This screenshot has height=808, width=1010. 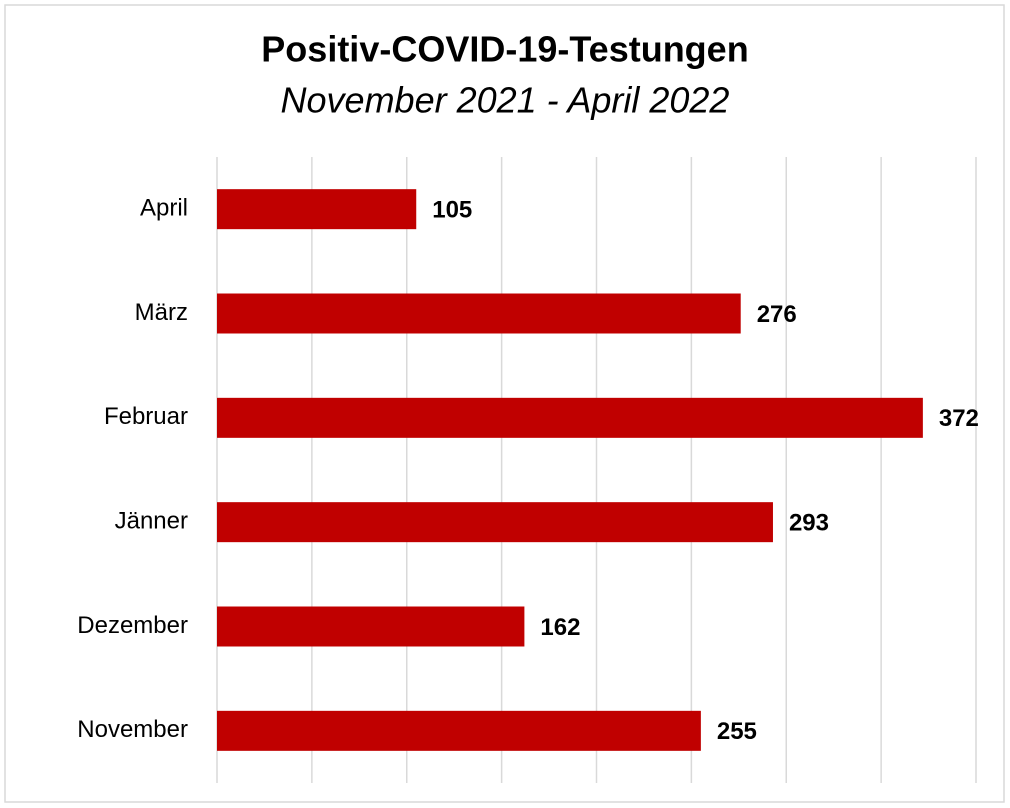 What do you see at coordinates (560, 627) in the screenshot?
I see `data-label: 162` at bounding box center [560, 627].